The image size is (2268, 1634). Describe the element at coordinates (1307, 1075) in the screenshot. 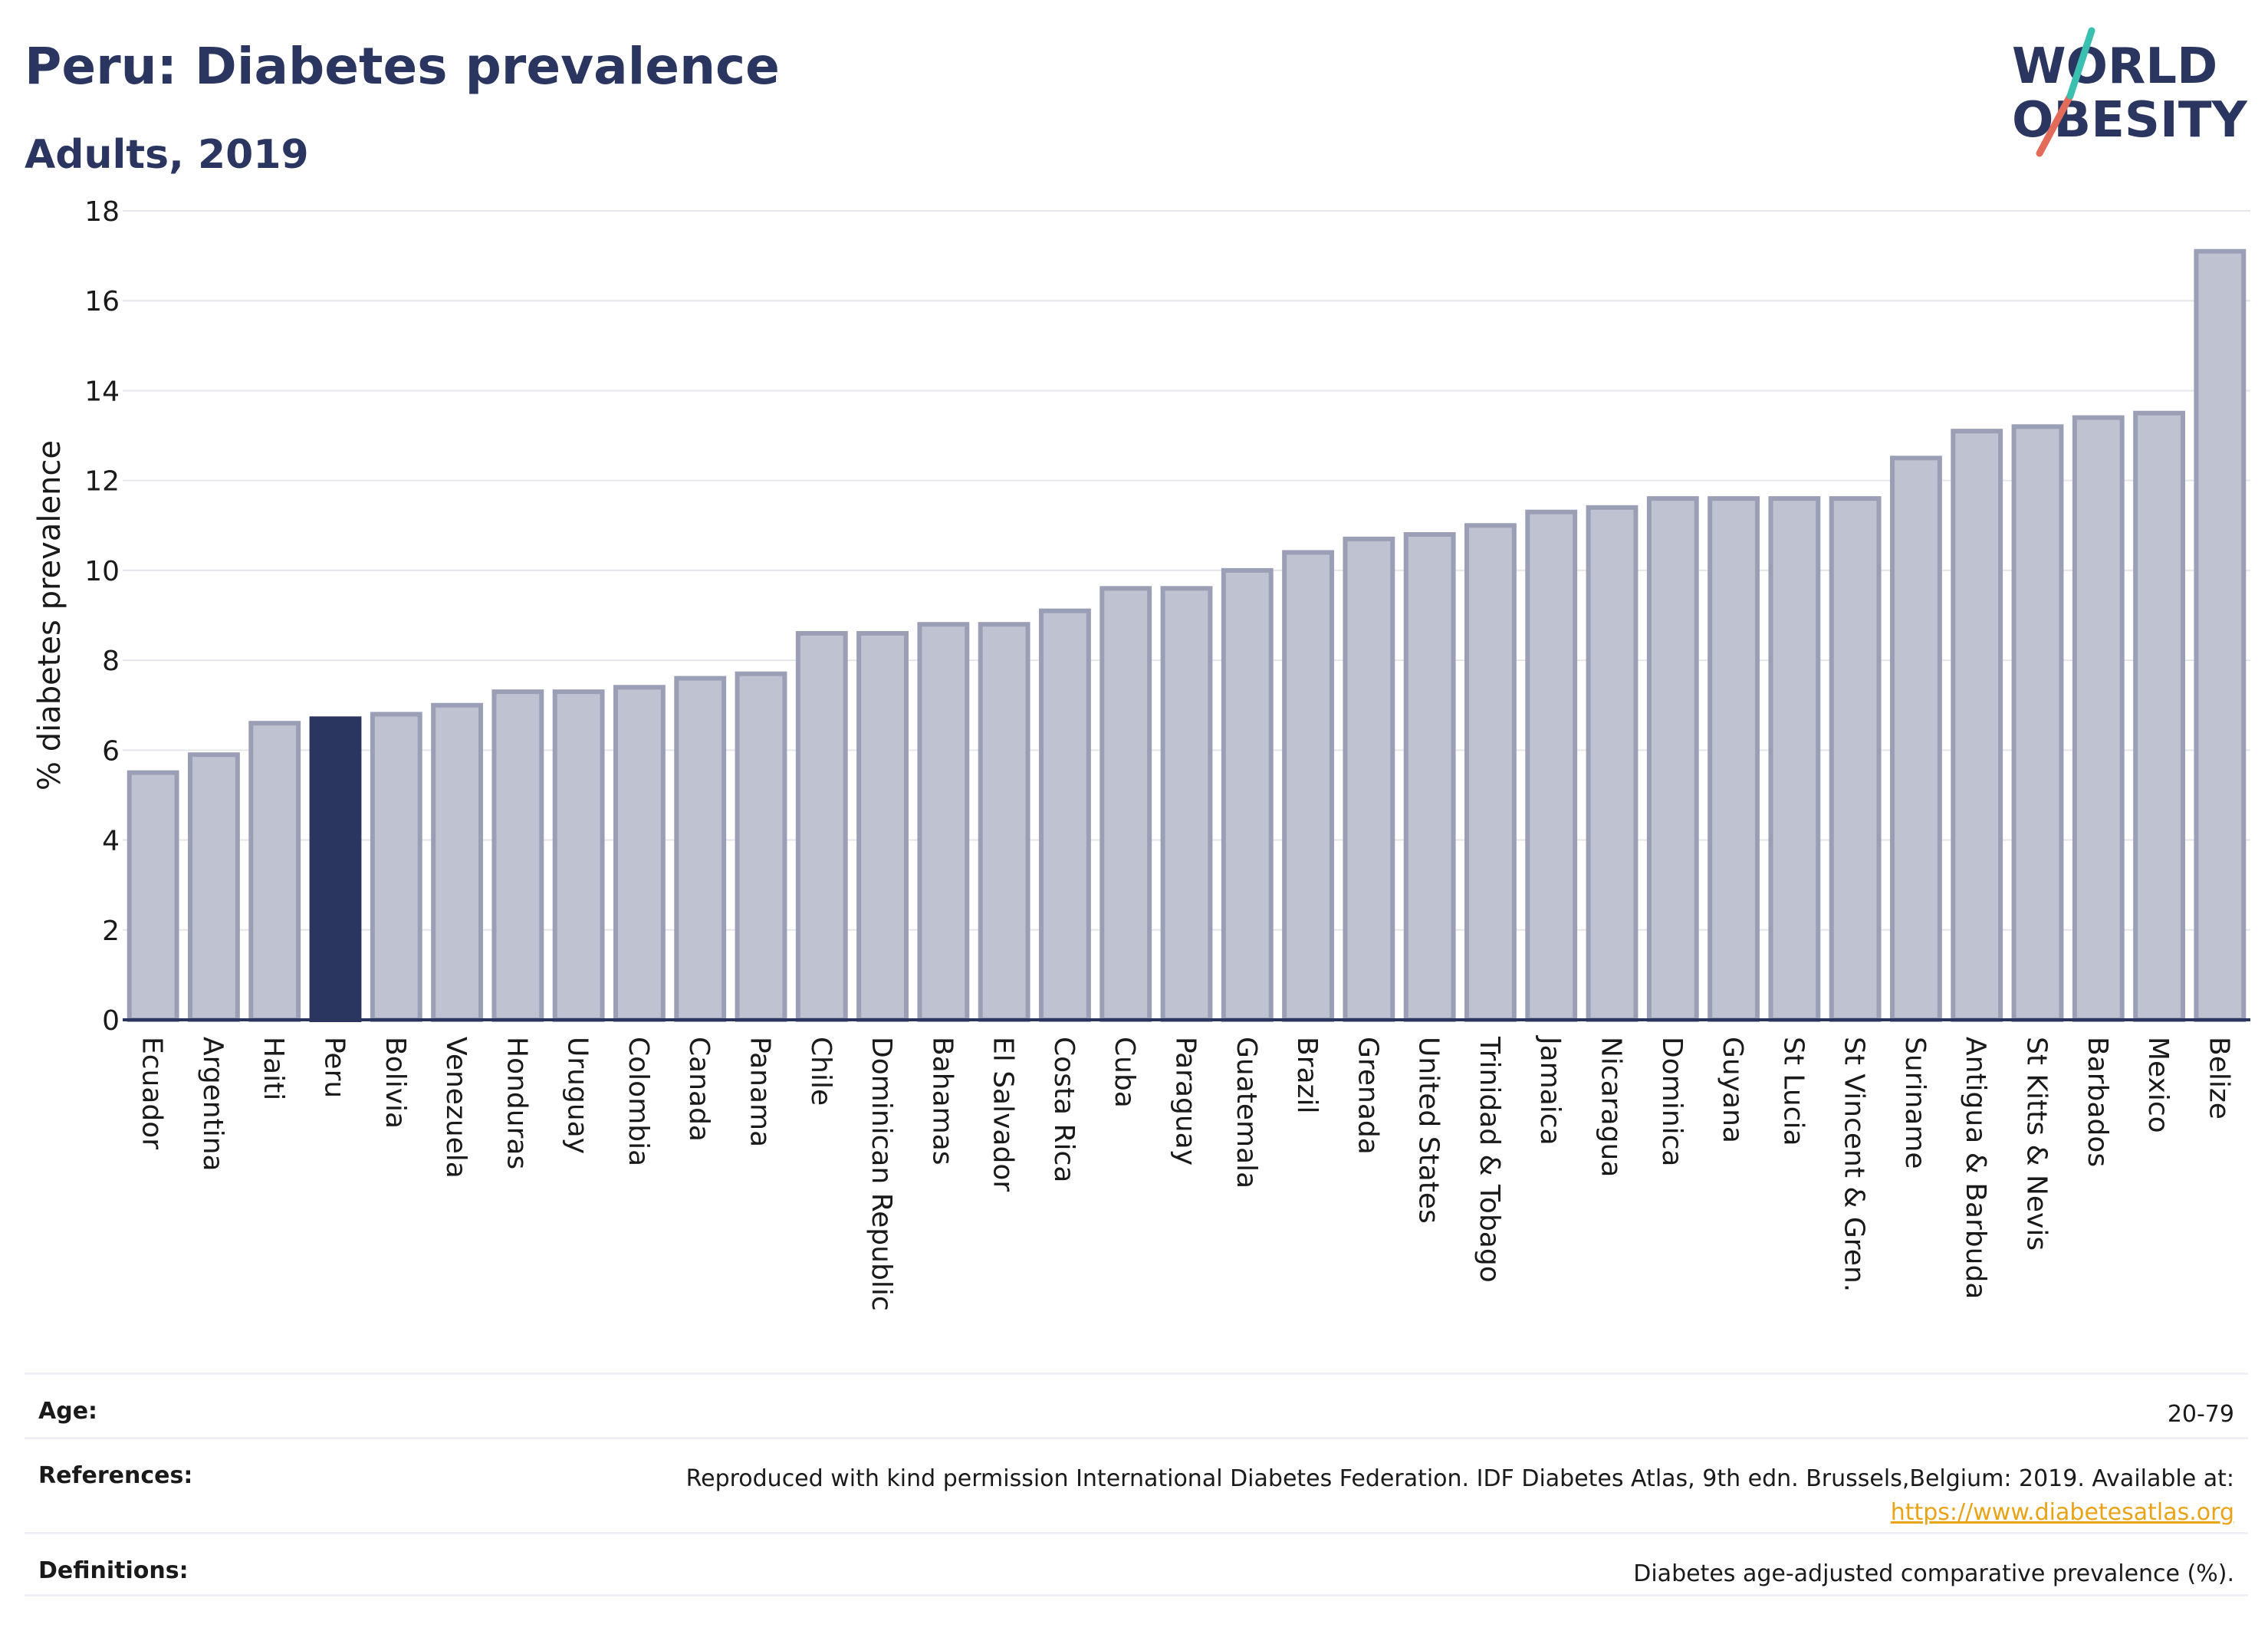

I see `x-tick-label: Brazil` at that location.